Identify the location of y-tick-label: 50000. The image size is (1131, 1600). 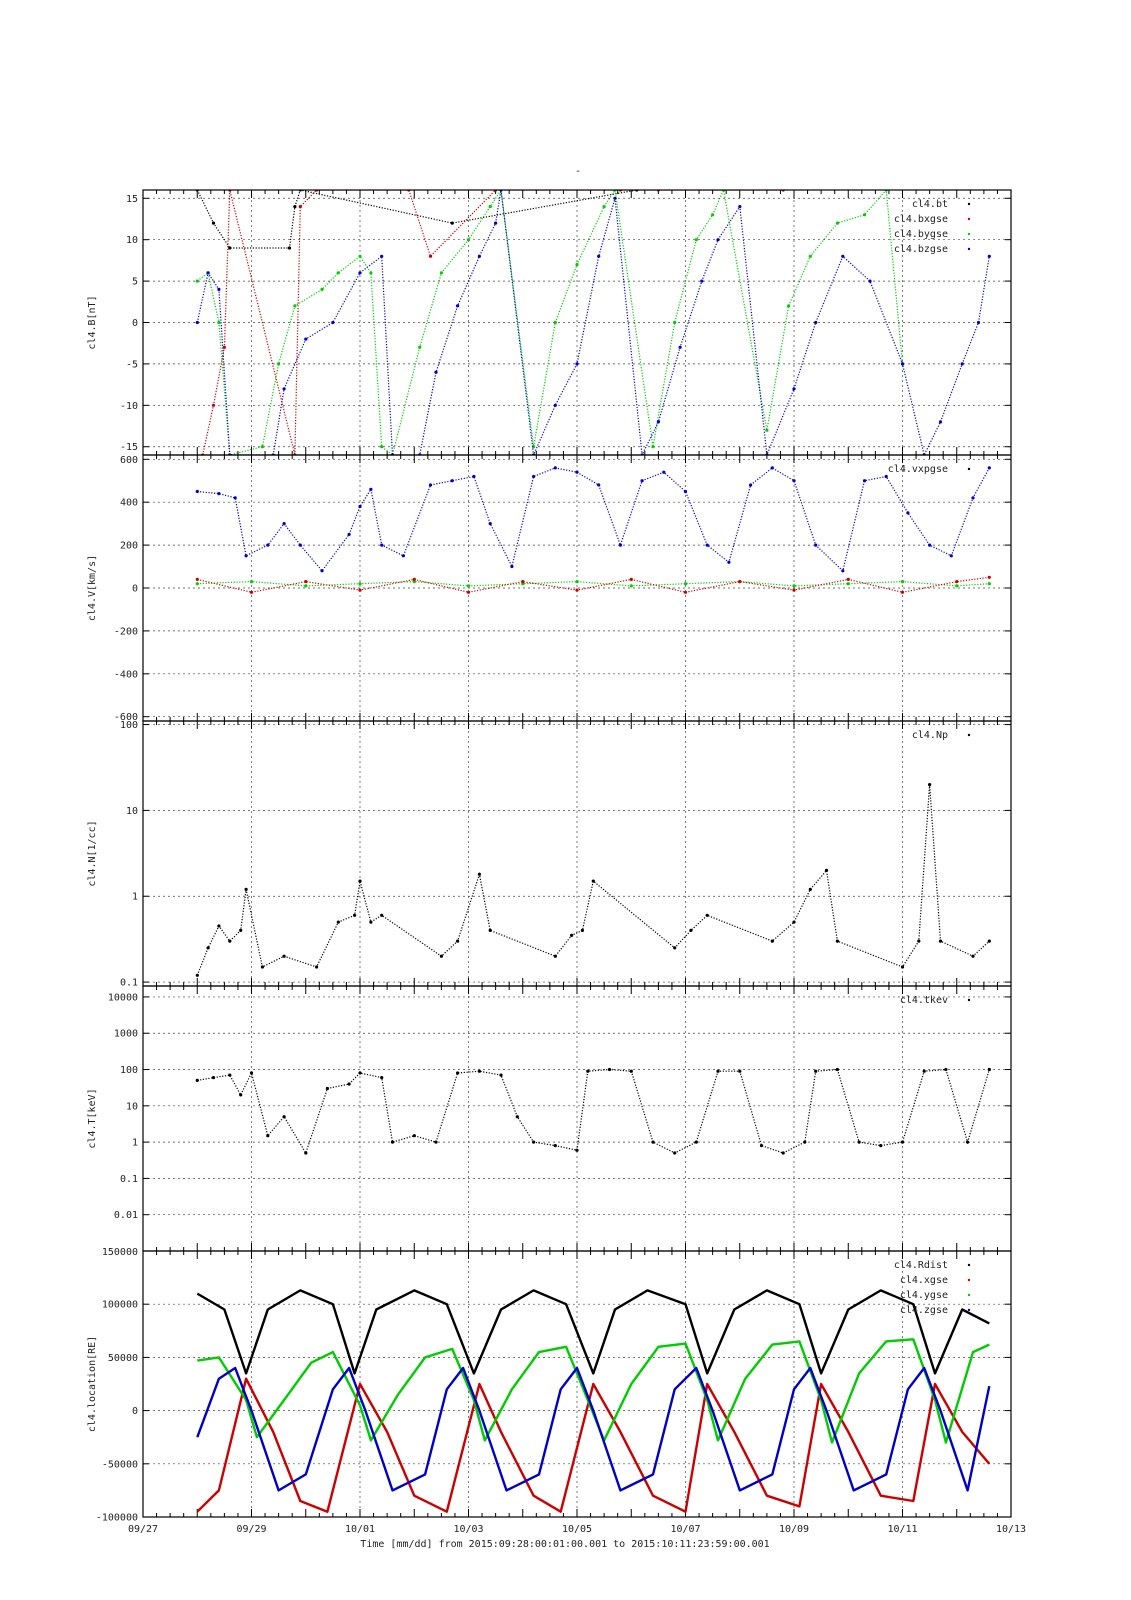
(123, 1358).